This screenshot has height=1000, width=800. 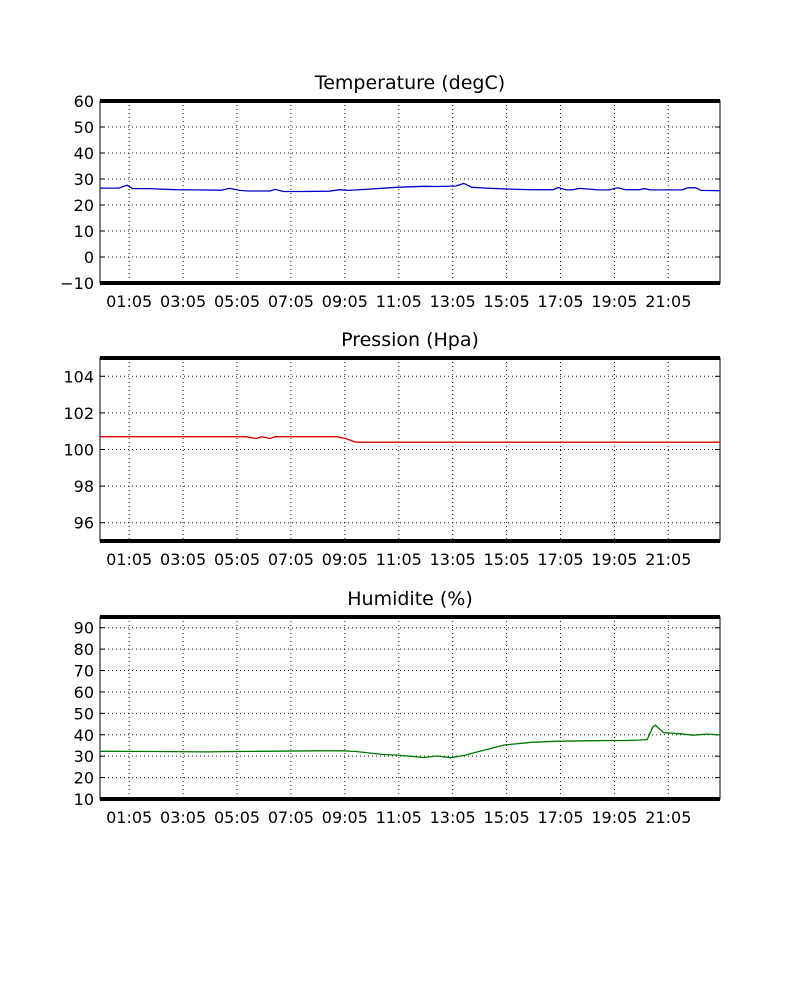 I want to click on humidite-xtick-label-9: 19:05, so click(x=614, y=817).